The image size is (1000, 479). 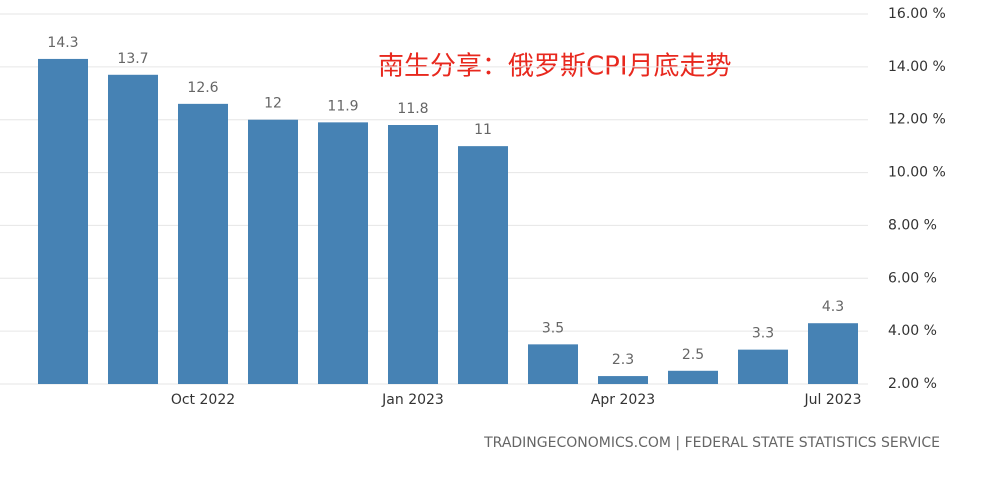 What do you see at coordinates (833, 307) in the screenshot?
I see `value-label: 4.3` at bounding box center [833, 307].